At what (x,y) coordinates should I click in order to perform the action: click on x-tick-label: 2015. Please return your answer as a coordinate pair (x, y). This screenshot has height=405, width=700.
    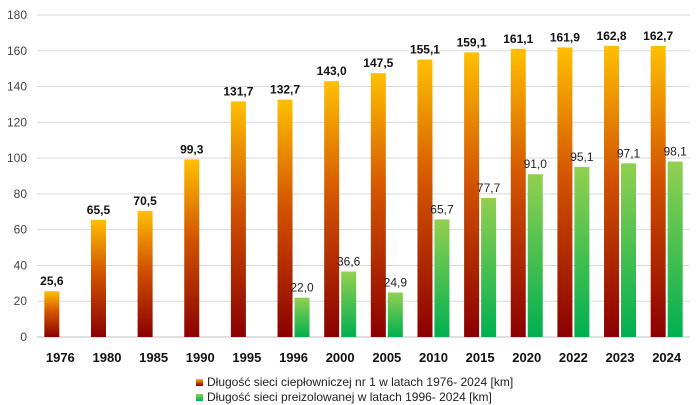
    Looking at the image, I should click on (480, 357).